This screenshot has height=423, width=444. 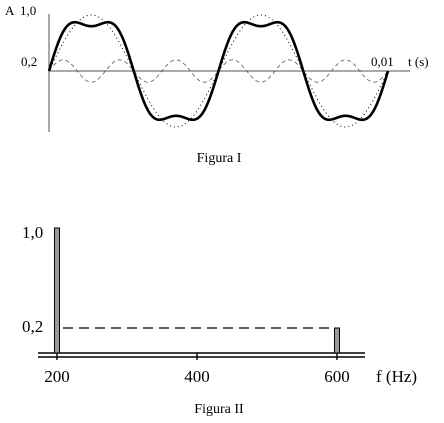 I want to click on fig1-xlabel: t (s), so click(x=418, y=61).